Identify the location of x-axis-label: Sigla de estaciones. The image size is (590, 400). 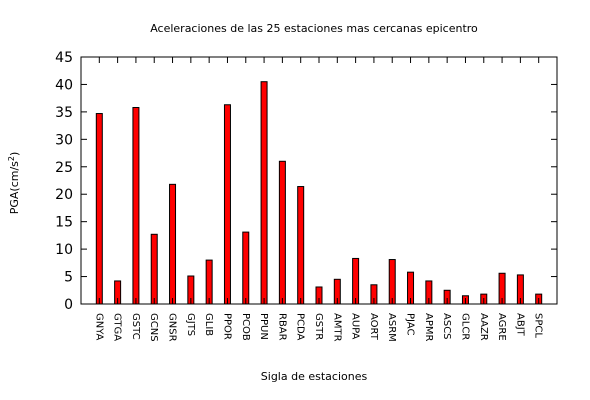
(314, 376).